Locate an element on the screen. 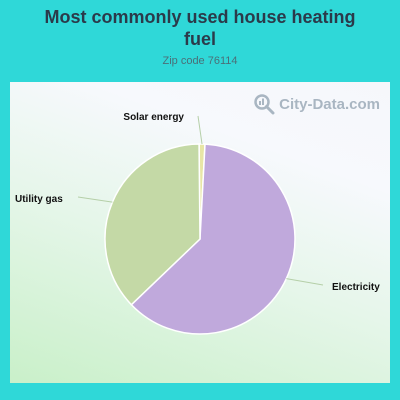 Image resolution: width=400 pixels, height=400 pixels. slice-label-solar-energy: Solar energy is located at coordinates (153, 117).